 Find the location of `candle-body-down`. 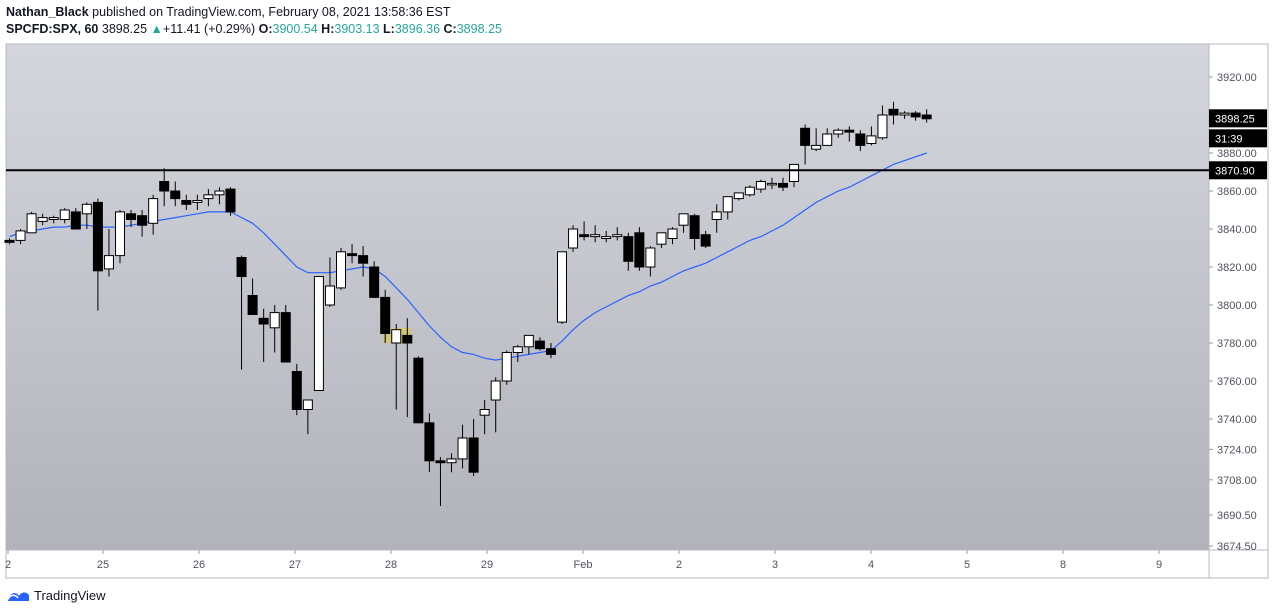

candle-body-down is located at coordinates (374, 282).